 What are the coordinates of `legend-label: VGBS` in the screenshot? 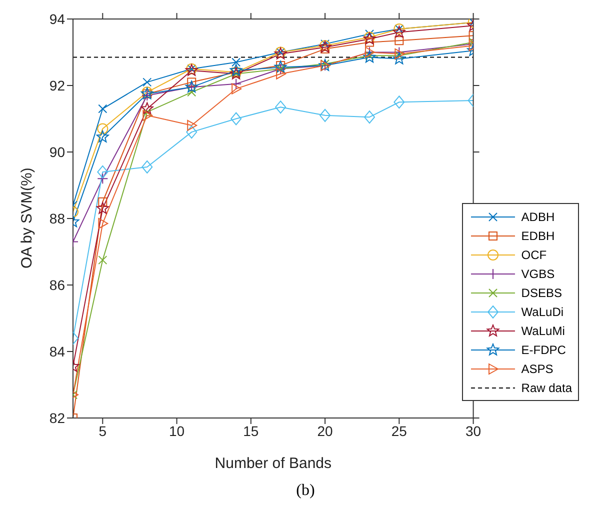 It's located at (538, 273).